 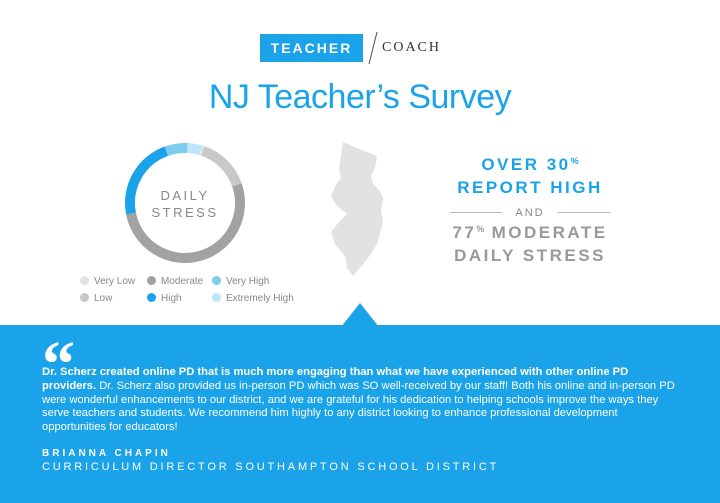 What do you see at coordinates (84, 280) in the screenshot?
I see `legend-swatch-very-low` at bounding box center [84, 280].